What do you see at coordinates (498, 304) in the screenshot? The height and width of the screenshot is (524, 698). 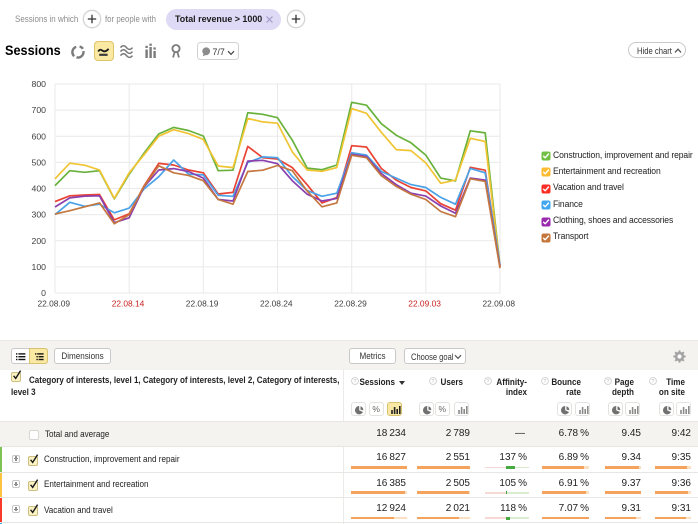 I see `svg-text: 22.09.08` at bounding box center [498, 304].